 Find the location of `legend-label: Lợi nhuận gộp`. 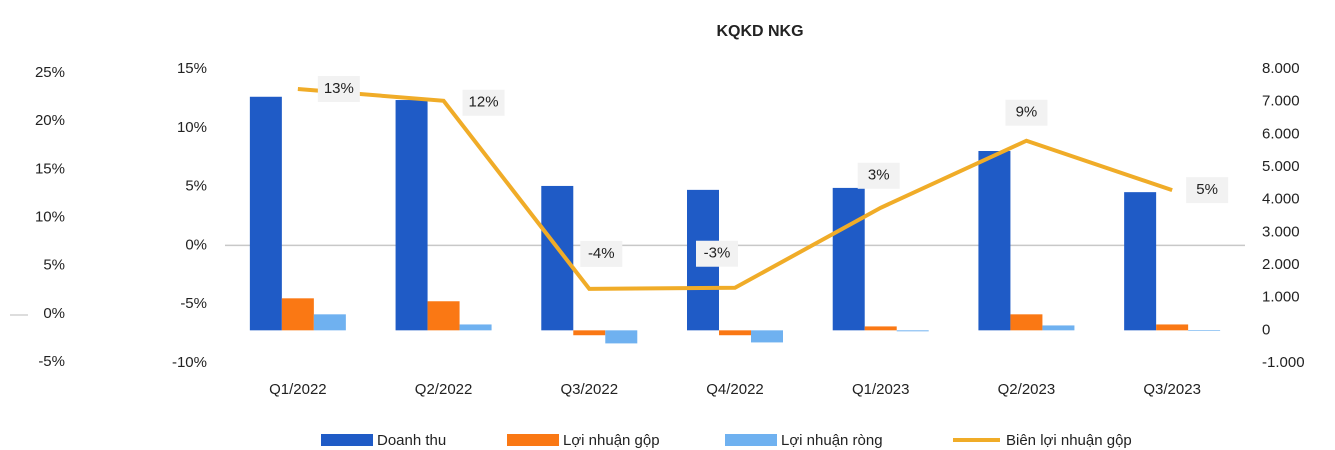

legend-label: Lợi nhuận gộp is located at coordinates (611, 440).